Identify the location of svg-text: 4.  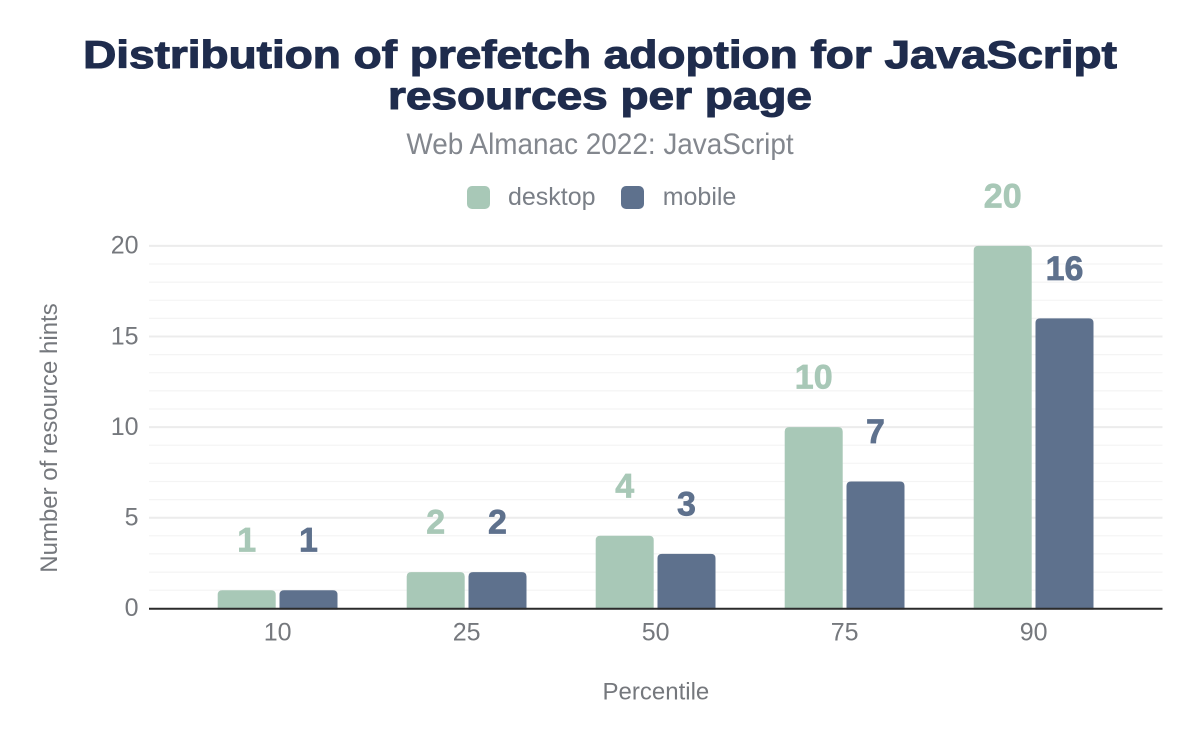
(624, 486).